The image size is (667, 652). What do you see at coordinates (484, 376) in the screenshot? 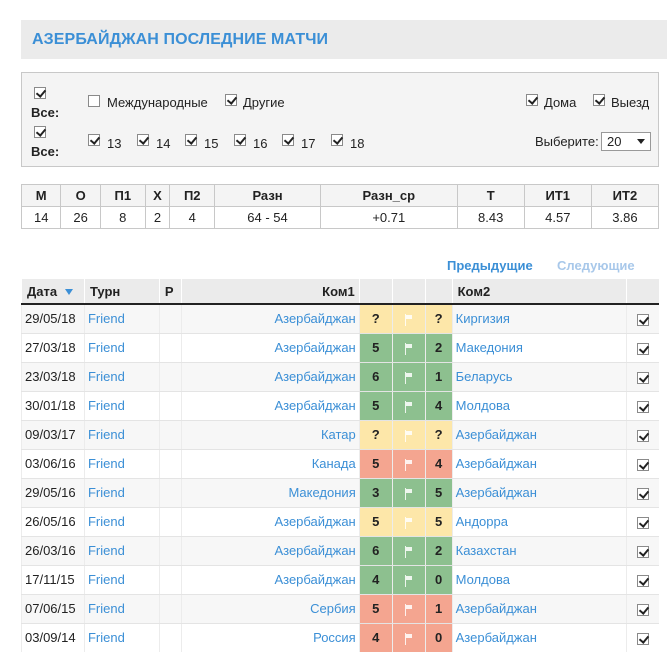
I see `team2-link: Беларусь` at bounding box center [484, 376].